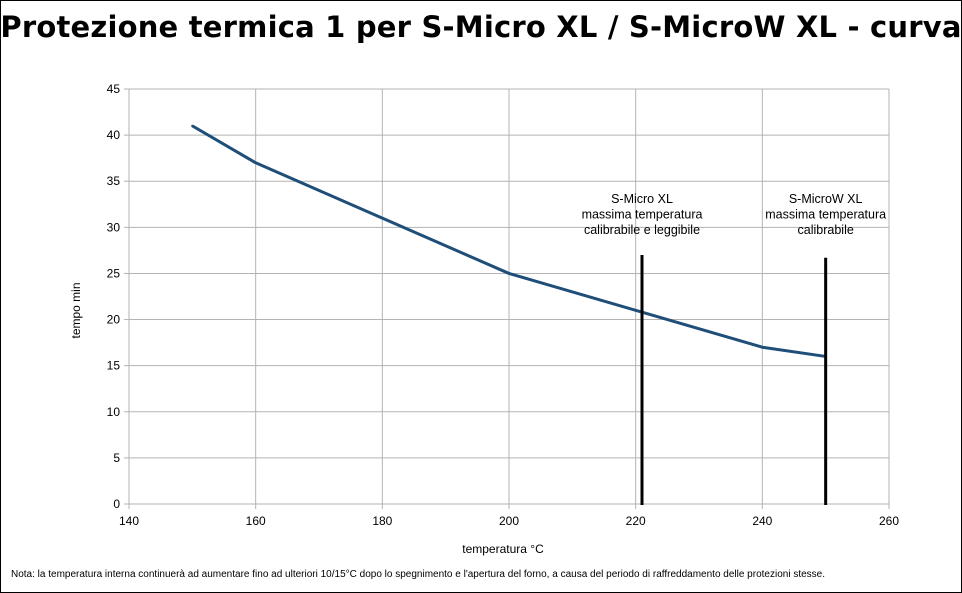 The width and height of the screenshot is (962, 593). What do you see at coordinates (826, 230) in the screenshot?
I see `marker-annotation-line: calibrabile` at bounding box center [826, 230].